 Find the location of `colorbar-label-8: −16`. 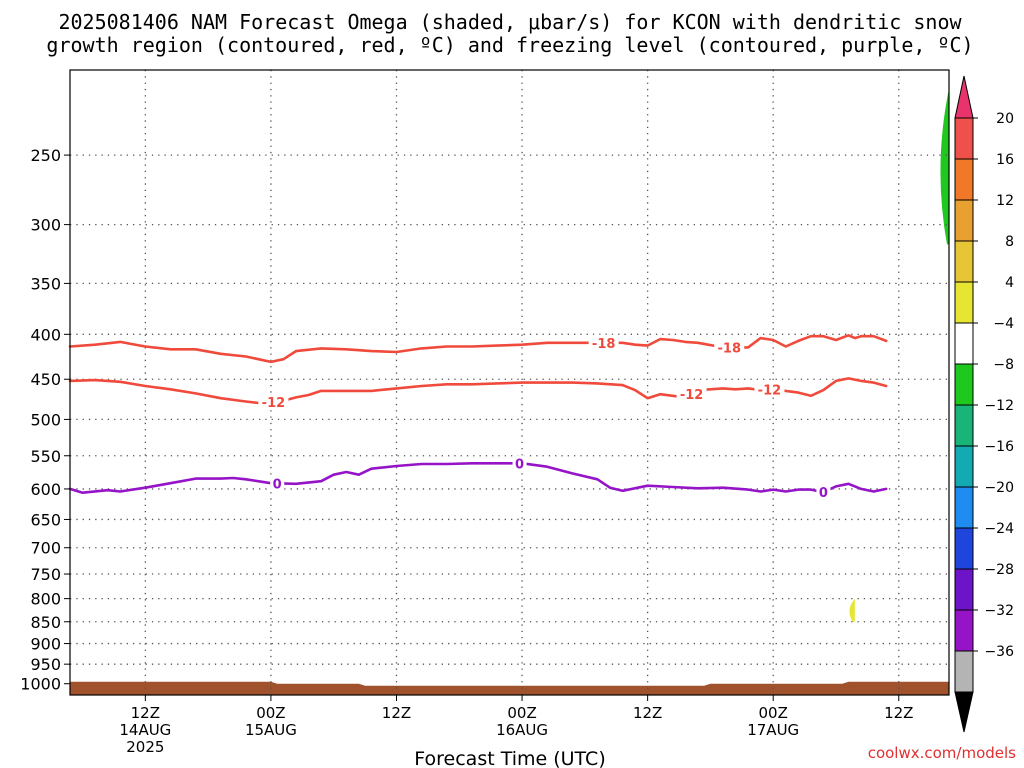

colorbar-label-8: −16 is located at coordinates (999, 447).